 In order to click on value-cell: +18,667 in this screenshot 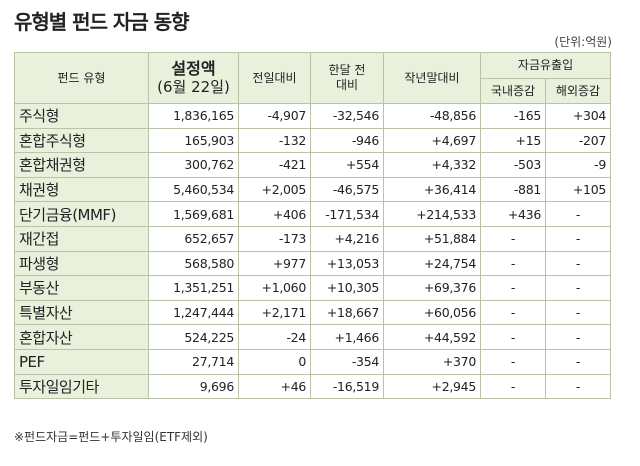, I will do `click(347, 312)`.